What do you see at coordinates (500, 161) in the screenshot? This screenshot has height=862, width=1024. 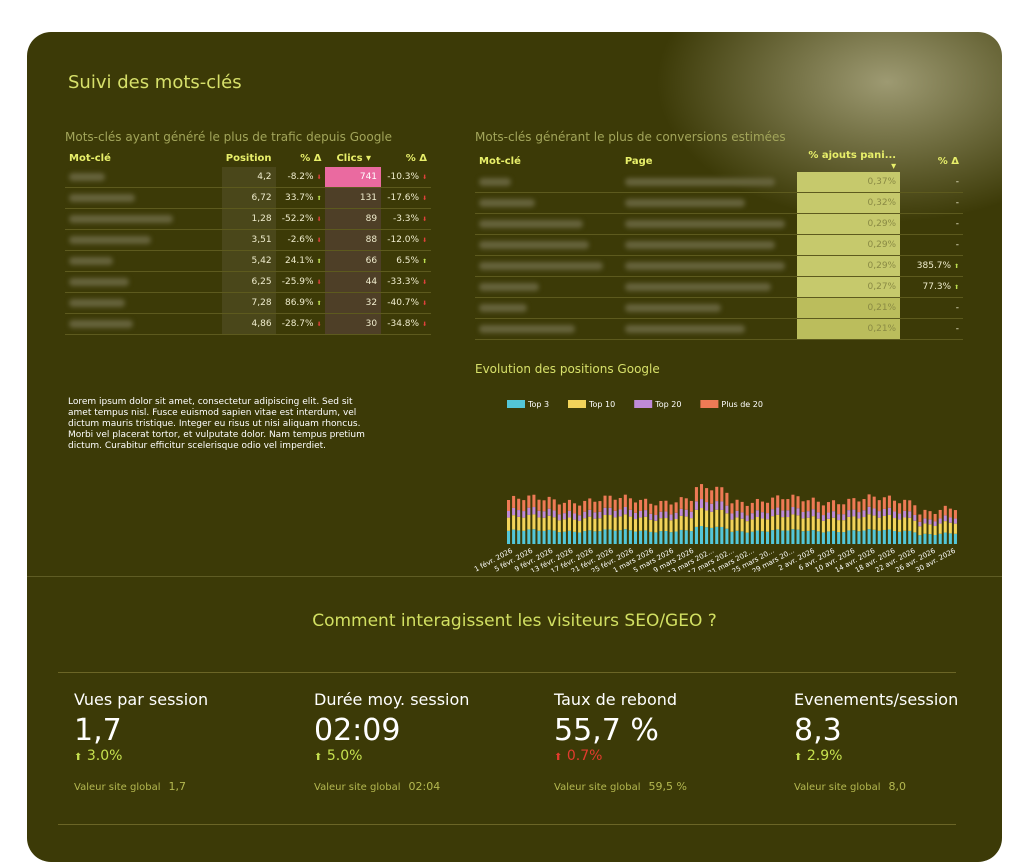 I see `col-keyword: Mot-clé` at bounding box center [500, 161].